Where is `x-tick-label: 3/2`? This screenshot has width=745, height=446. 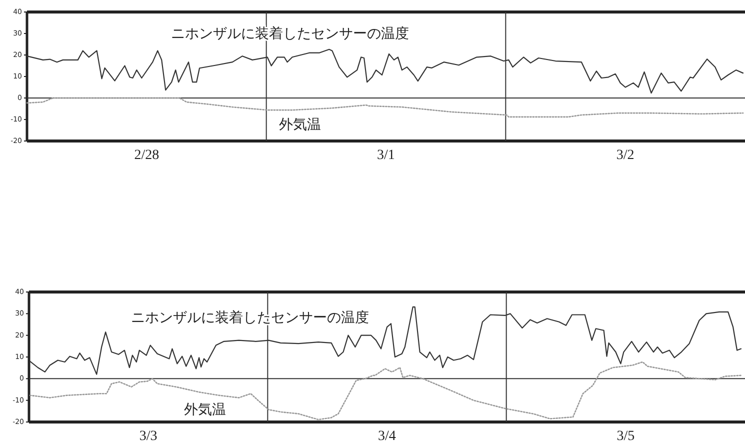 x-tick-label: 3/2 is located at coordinates (625, 155).